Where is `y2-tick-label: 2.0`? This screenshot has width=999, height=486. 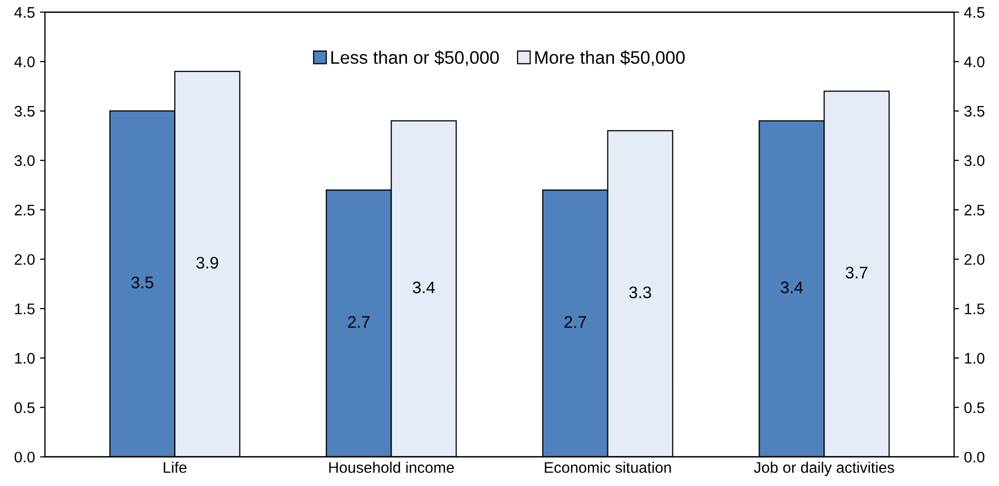
y2-tick-label: 2.0 is located at coordinates (974, 259).